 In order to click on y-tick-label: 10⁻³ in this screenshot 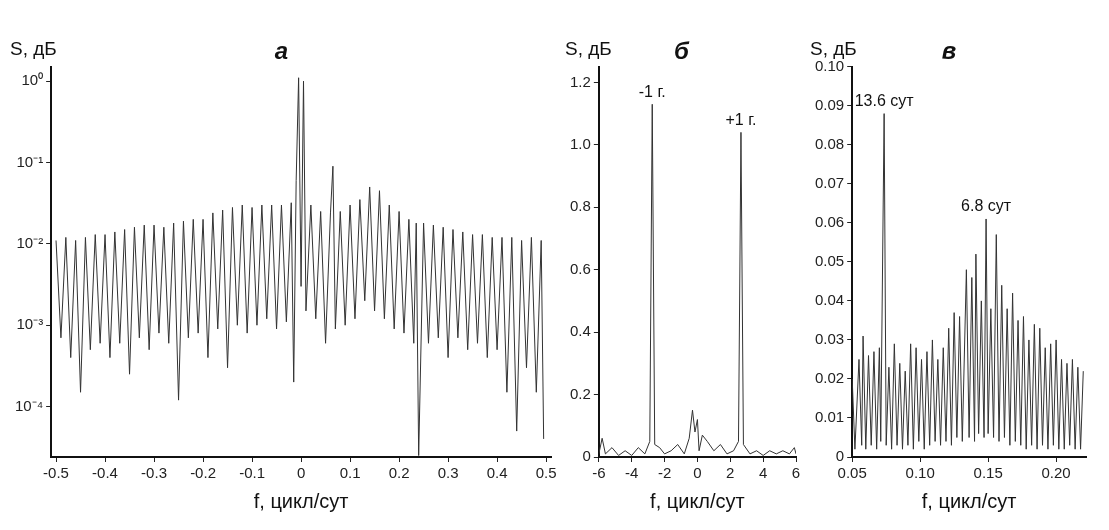, I will do `click(30, 324)`.